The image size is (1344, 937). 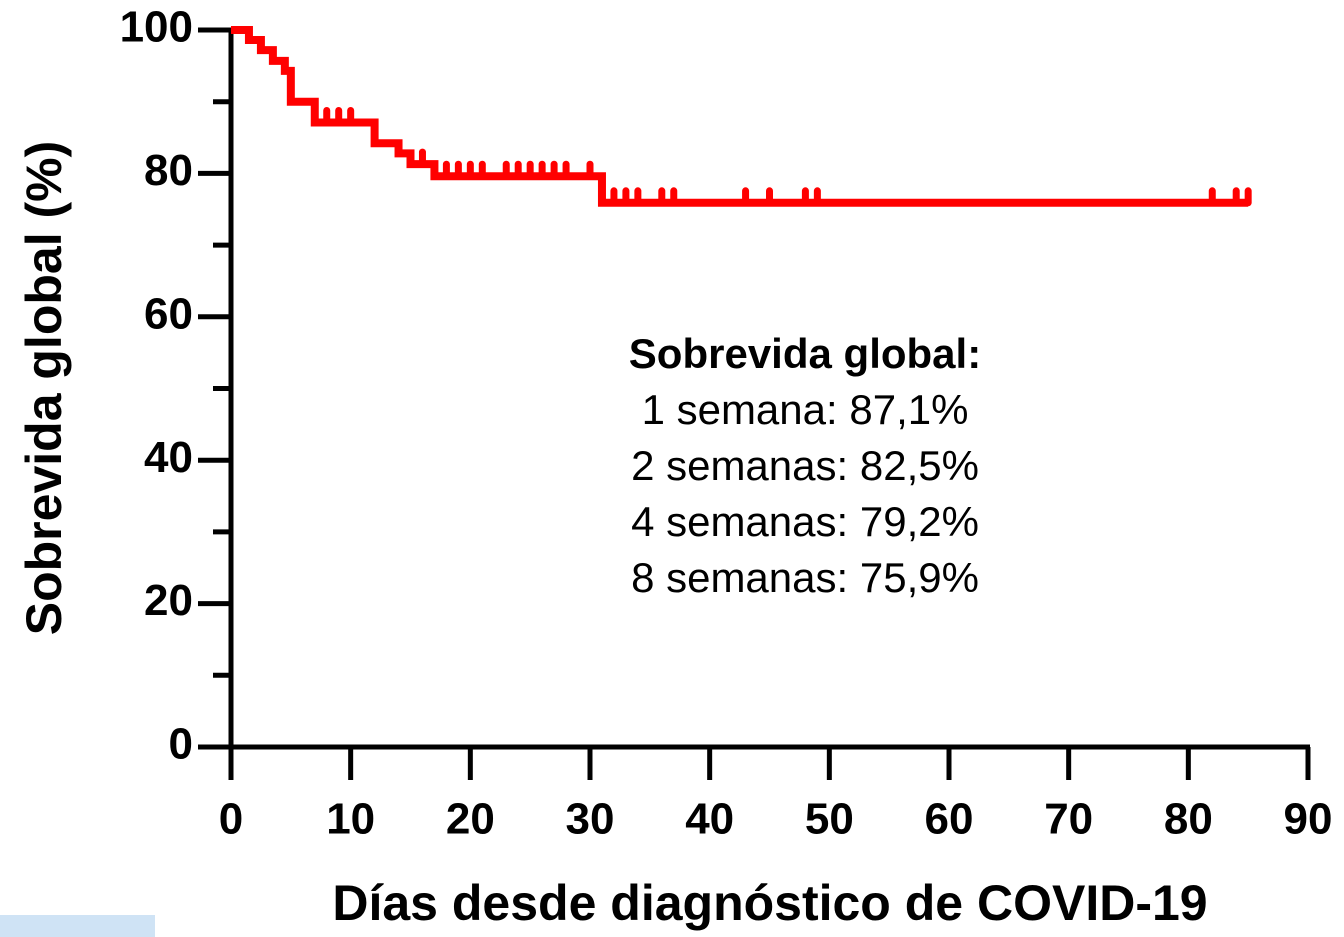 What do you see at coordinates (769, 903) in the screenshot?
I see `x-axis-label: Días desde diagnóstico de COVID-19` at bounding box center [769, 903].